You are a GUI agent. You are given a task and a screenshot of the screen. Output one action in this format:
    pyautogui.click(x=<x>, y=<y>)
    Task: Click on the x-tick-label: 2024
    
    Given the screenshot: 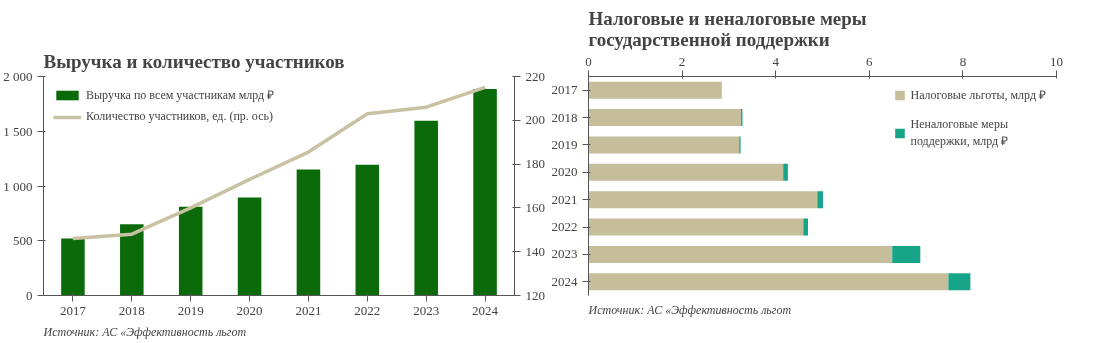 What is the action you would take?
    pyautogui.click(x=485, y=310)
    